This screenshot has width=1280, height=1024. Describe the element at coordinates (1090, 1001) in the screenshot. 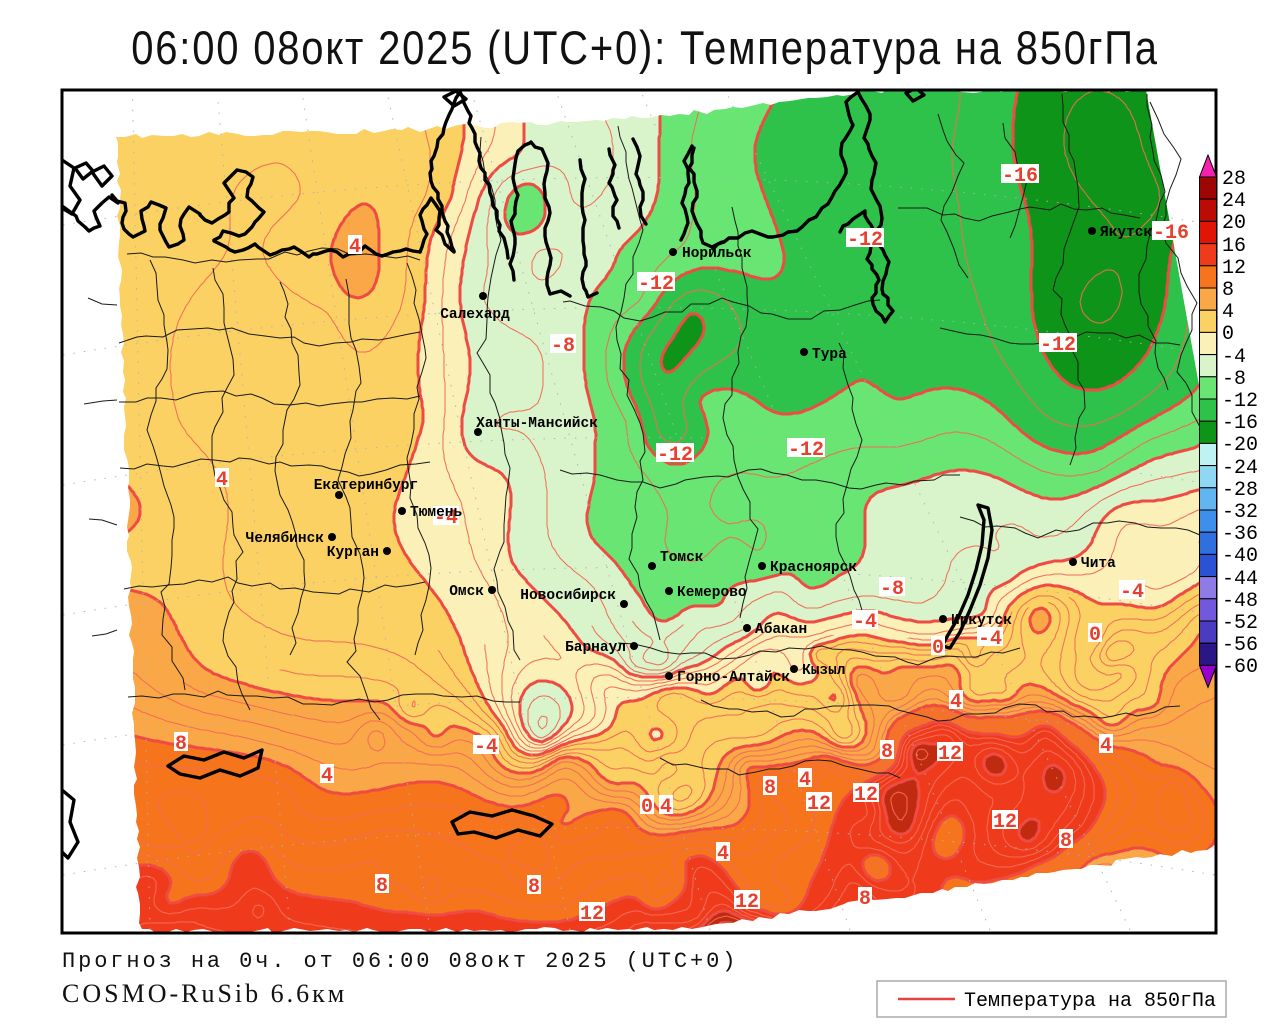

I see `svg-text: Температура на 850гПа` at that location.